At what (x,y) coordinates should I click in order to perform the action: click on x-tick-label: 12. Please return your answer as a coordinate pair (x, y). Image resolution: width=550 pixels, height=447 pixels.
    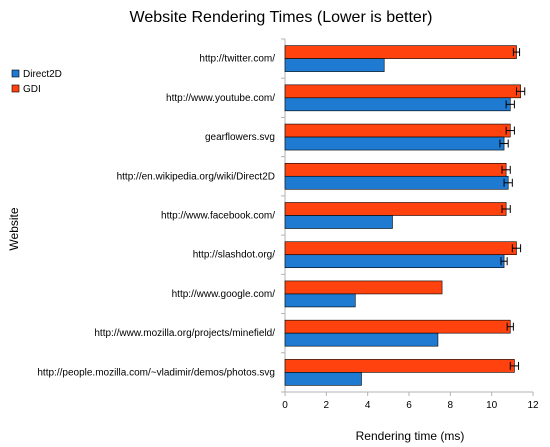
    Looking at the image, I should click on (533, 405).